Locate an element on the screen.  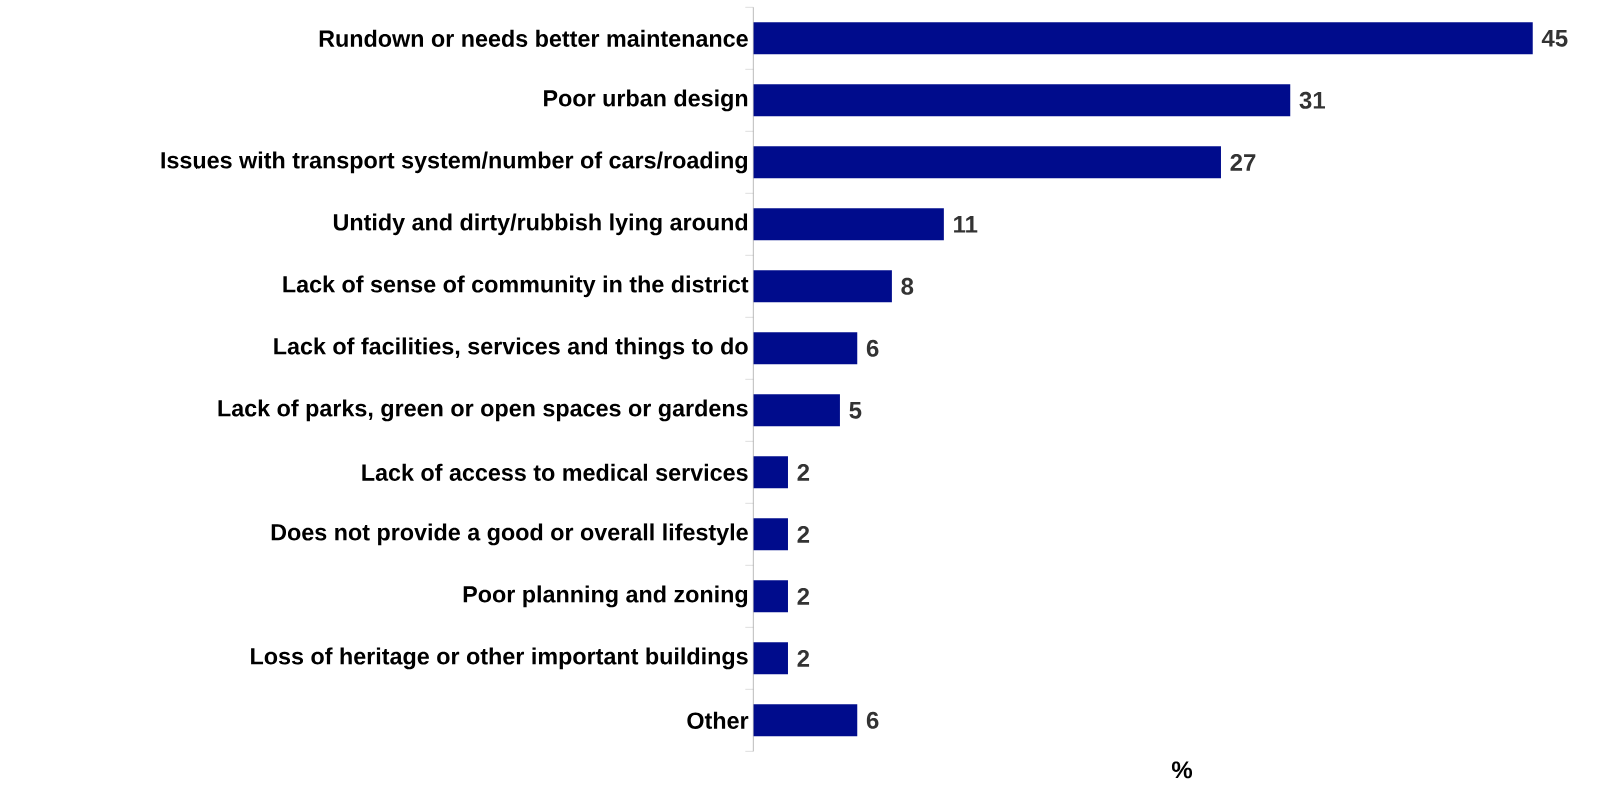
x-axis-title: % is located at coordinates (1182, 770).